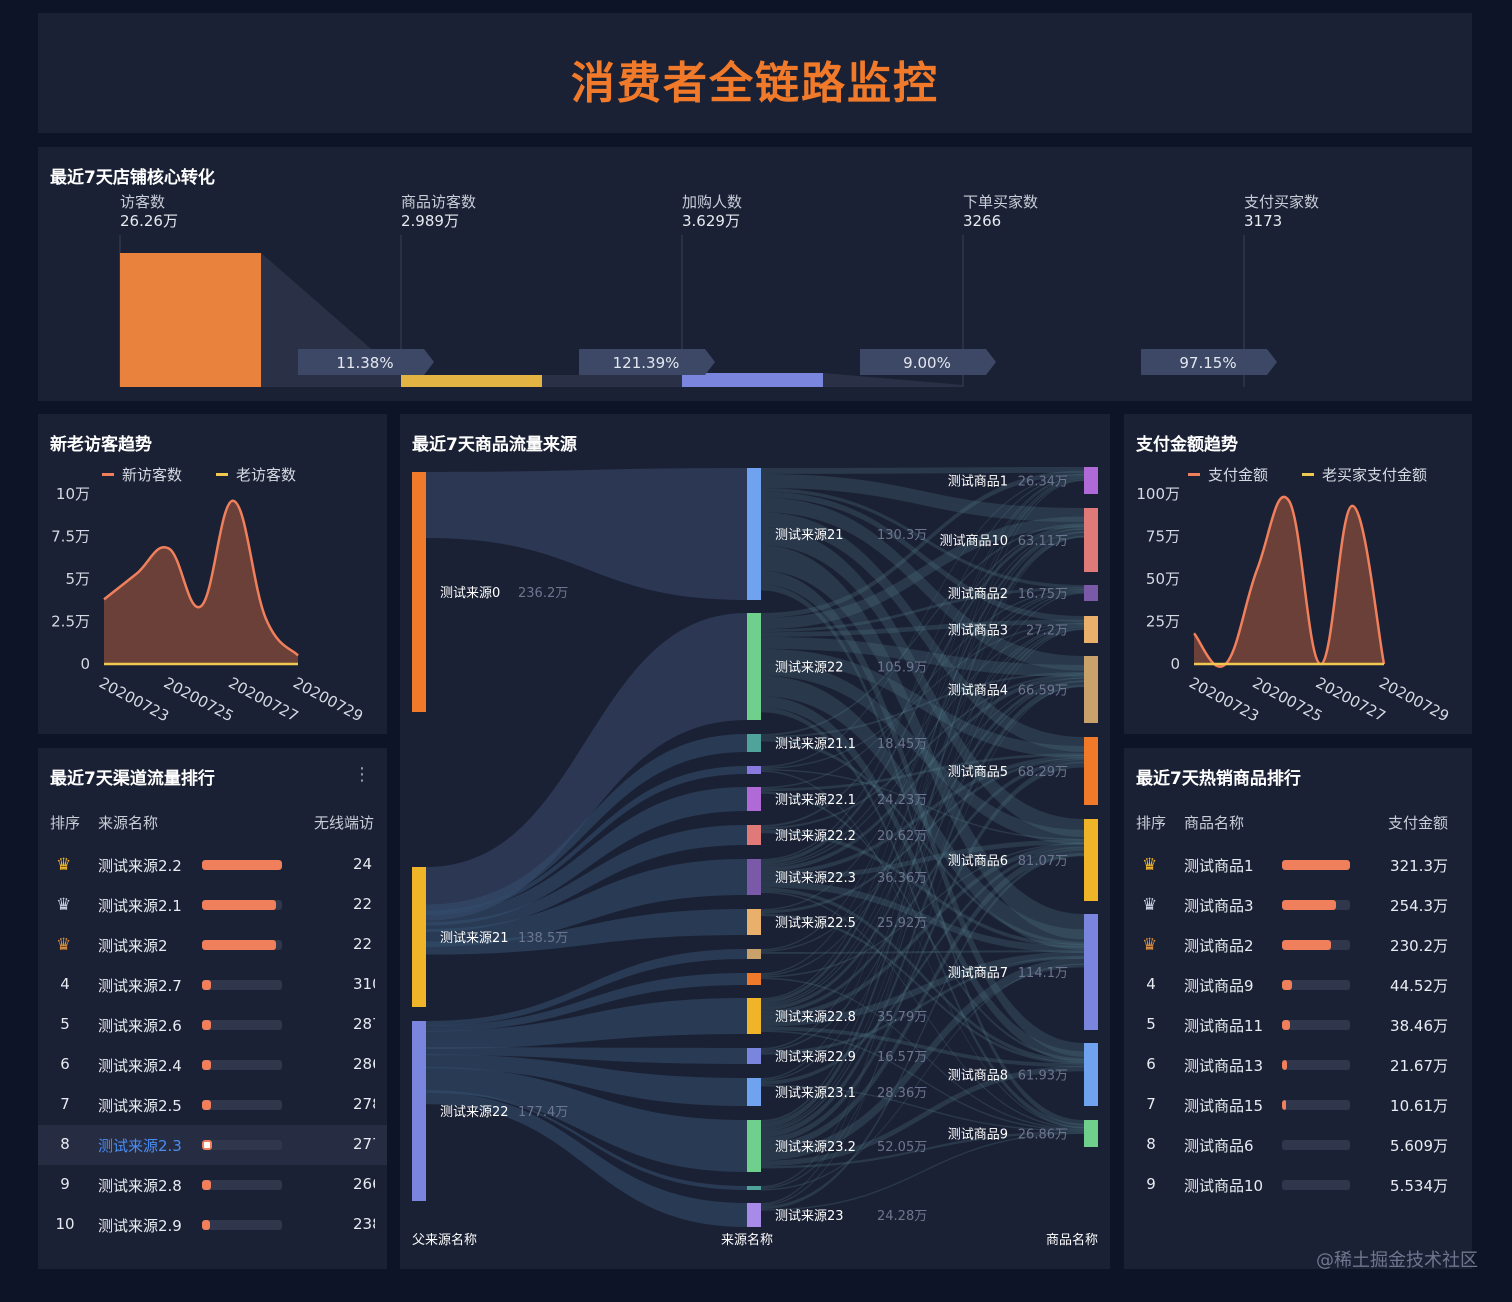 The width and height of the screenshot is (1512, 1302). I want to click on product-name: 测试商品2, so click(1219, 946).